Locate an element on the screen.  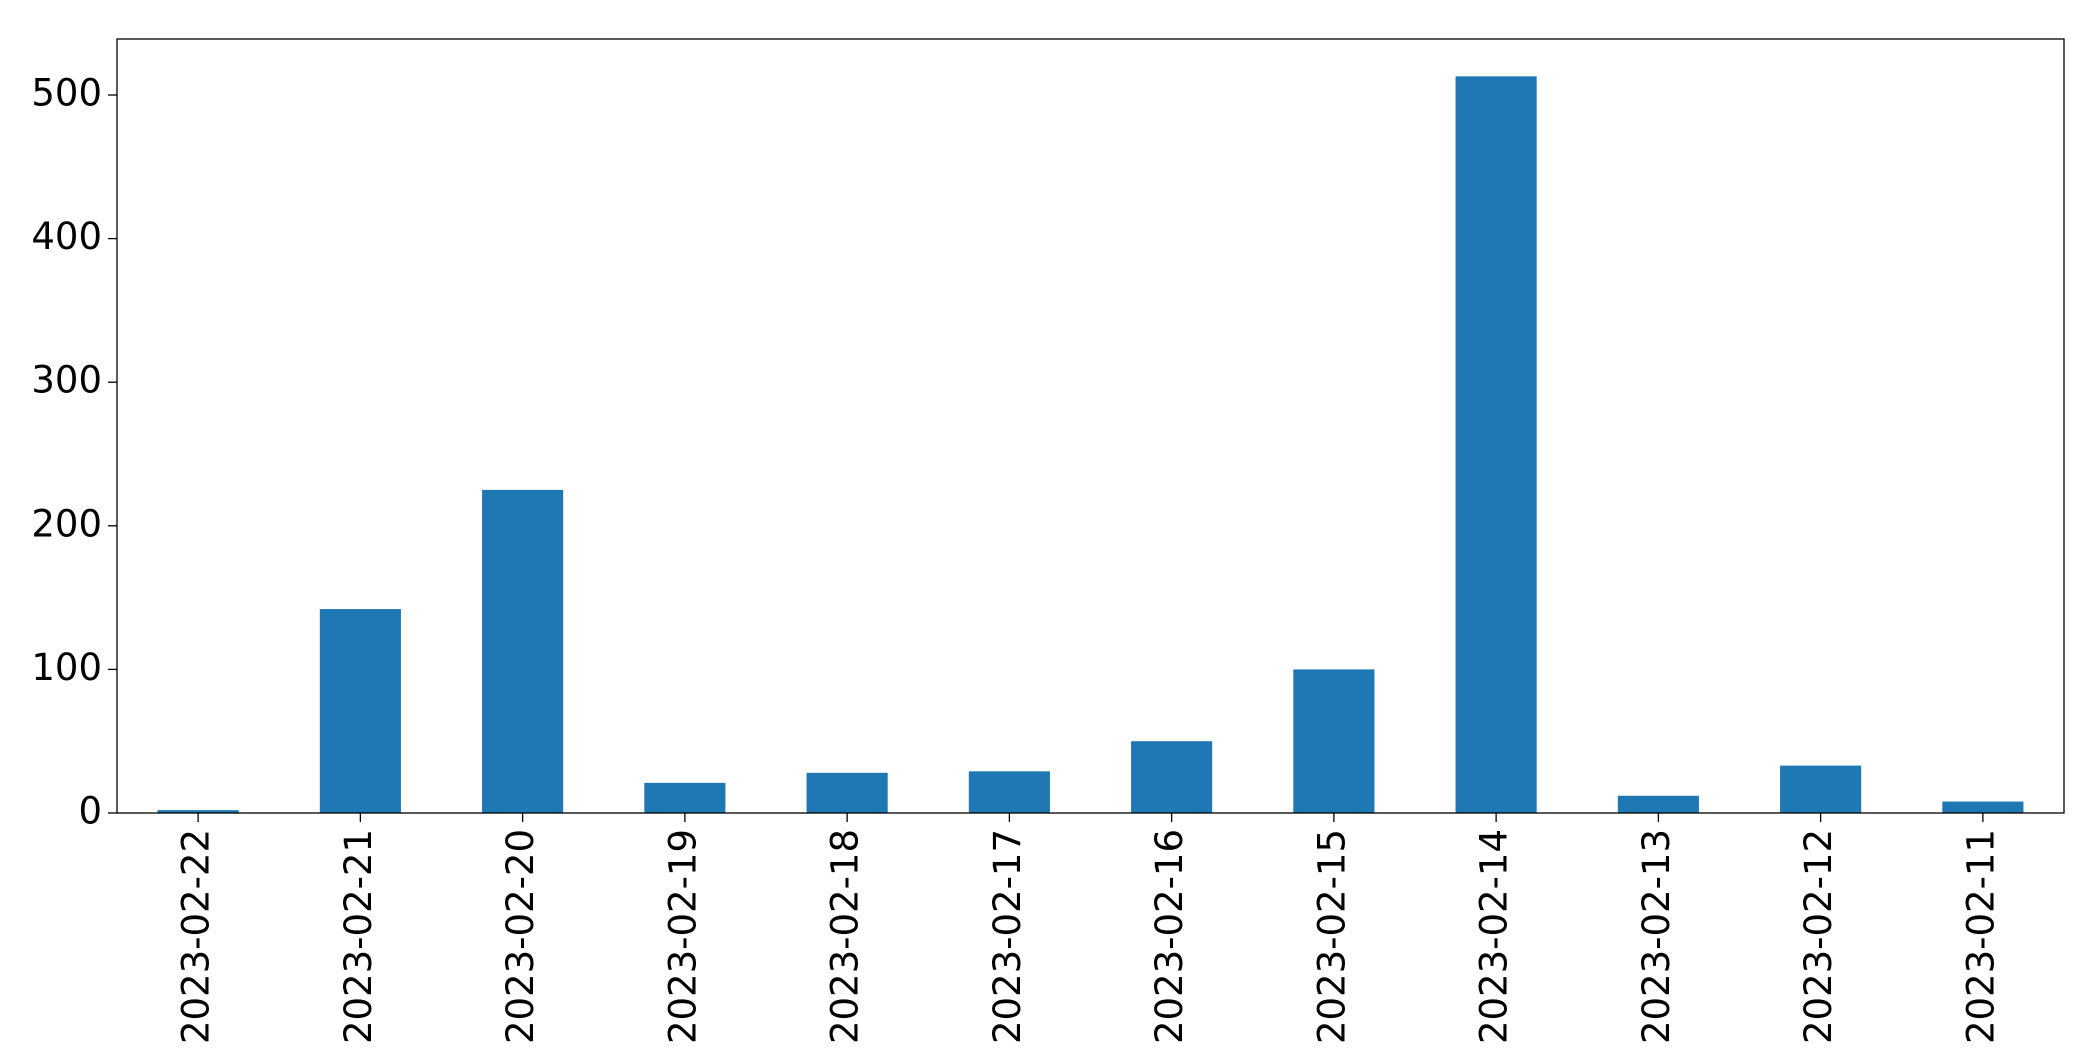
y-tick-label: 0 is located at coordinates (90, 811).